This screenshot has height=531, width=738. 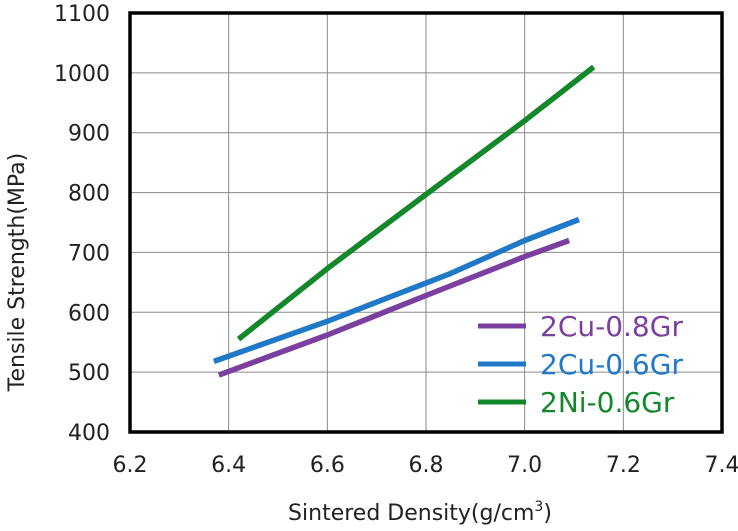 I want to click on series-line-2cu-0-8gr, so click(x=394, y=308).